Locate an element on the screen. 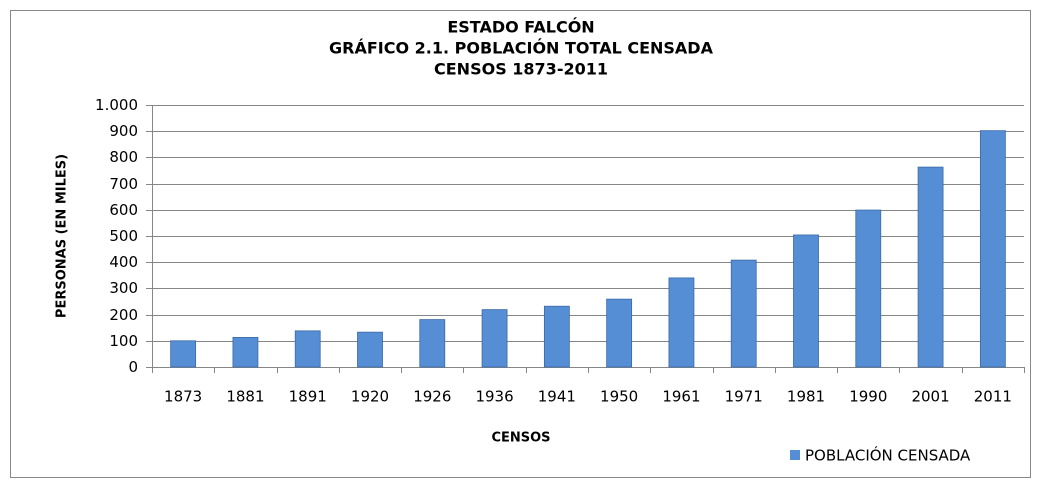  y-tick-label: 300 is located at coordinates (123, 288).